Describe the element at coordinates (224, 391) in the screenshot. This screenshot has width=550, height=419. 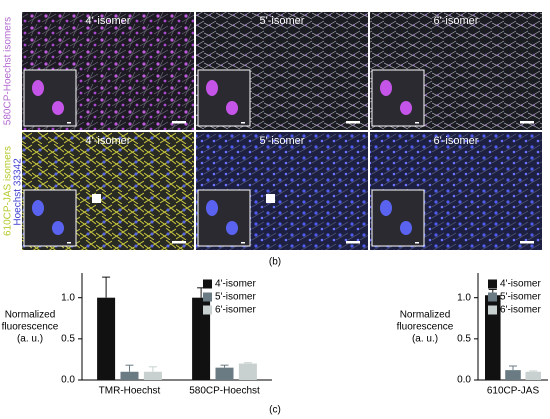
I see `x-tick-label: 580CP-Hoechst` at that location.